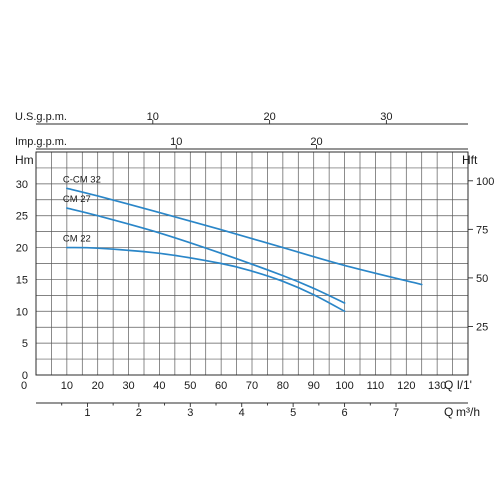 The width and height of the screenshot is (500, 500). I want to click on x-tick-label: 80, so click(283, 386).